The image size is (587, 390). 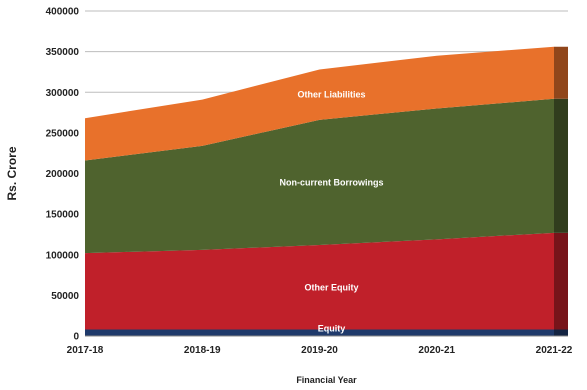 I want to click on y-tick-label: 250000, so click(x=63, y=133).